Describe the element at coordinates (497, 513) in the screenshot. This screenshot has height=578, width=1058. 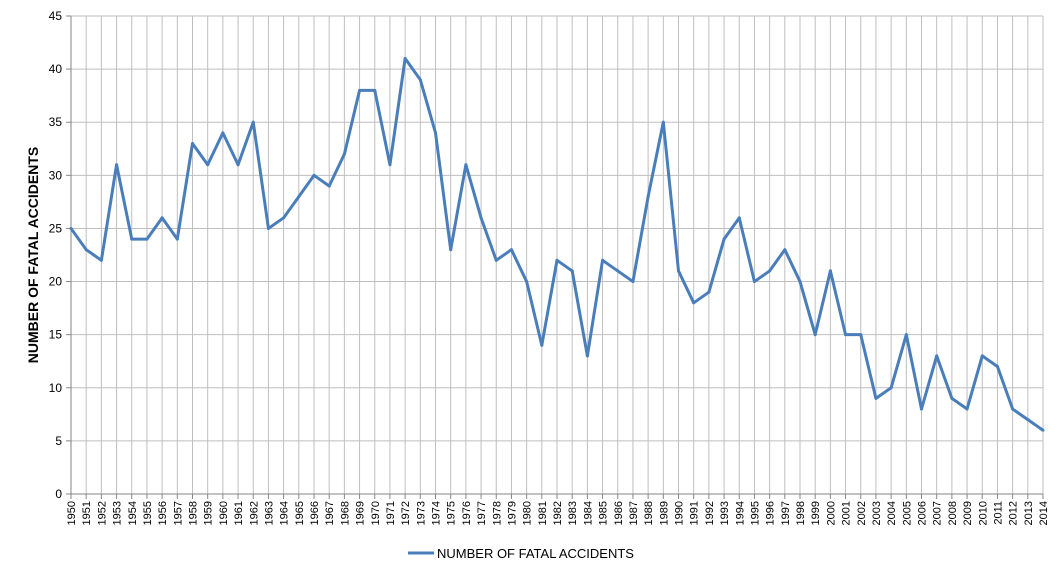
I see `x-tick-label: 1978` at that location.